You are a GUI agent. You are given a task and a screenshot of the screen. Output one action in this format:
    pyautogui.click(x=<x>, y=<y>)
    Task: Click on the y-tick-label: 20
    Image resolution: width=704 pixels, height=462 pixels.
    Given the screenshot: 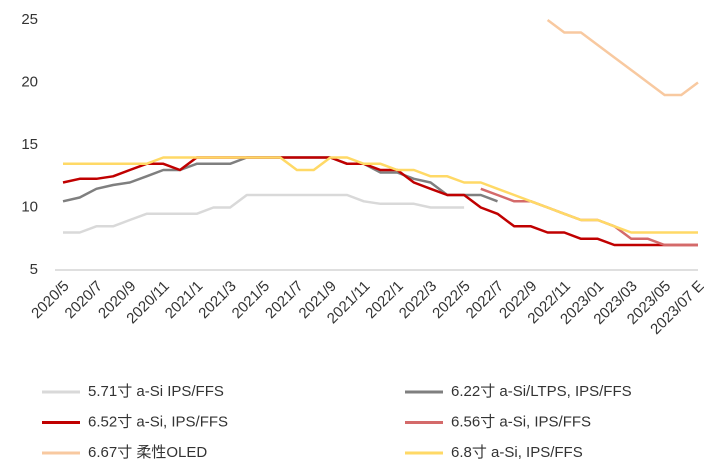 What is the action you would take?
    pyautogui.click(x=29, y=81)
    